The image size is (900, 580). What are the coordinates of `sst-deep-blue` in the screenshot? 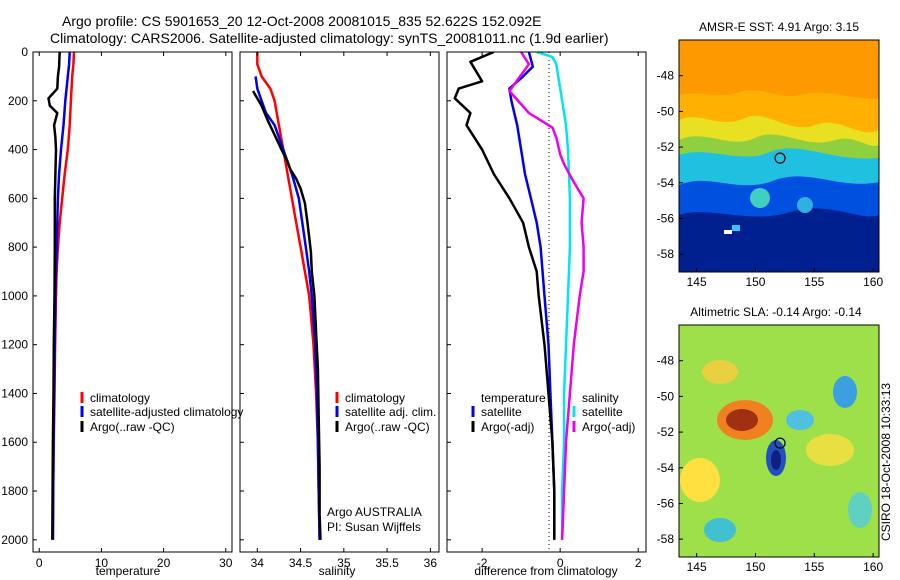 It's located at (779, 240).